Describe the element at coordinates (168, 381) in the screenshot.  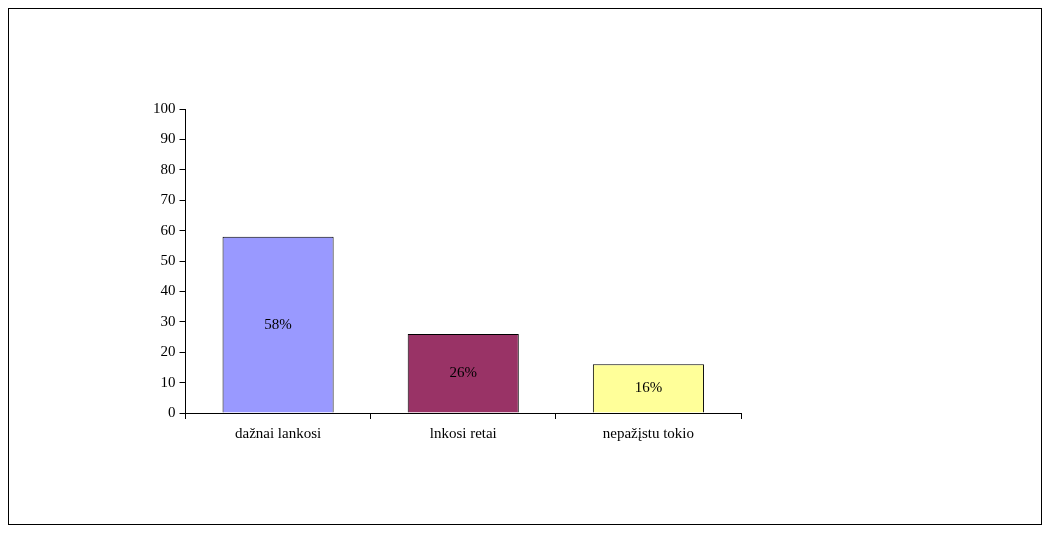
I see `y-tick-label: 10` at that location.